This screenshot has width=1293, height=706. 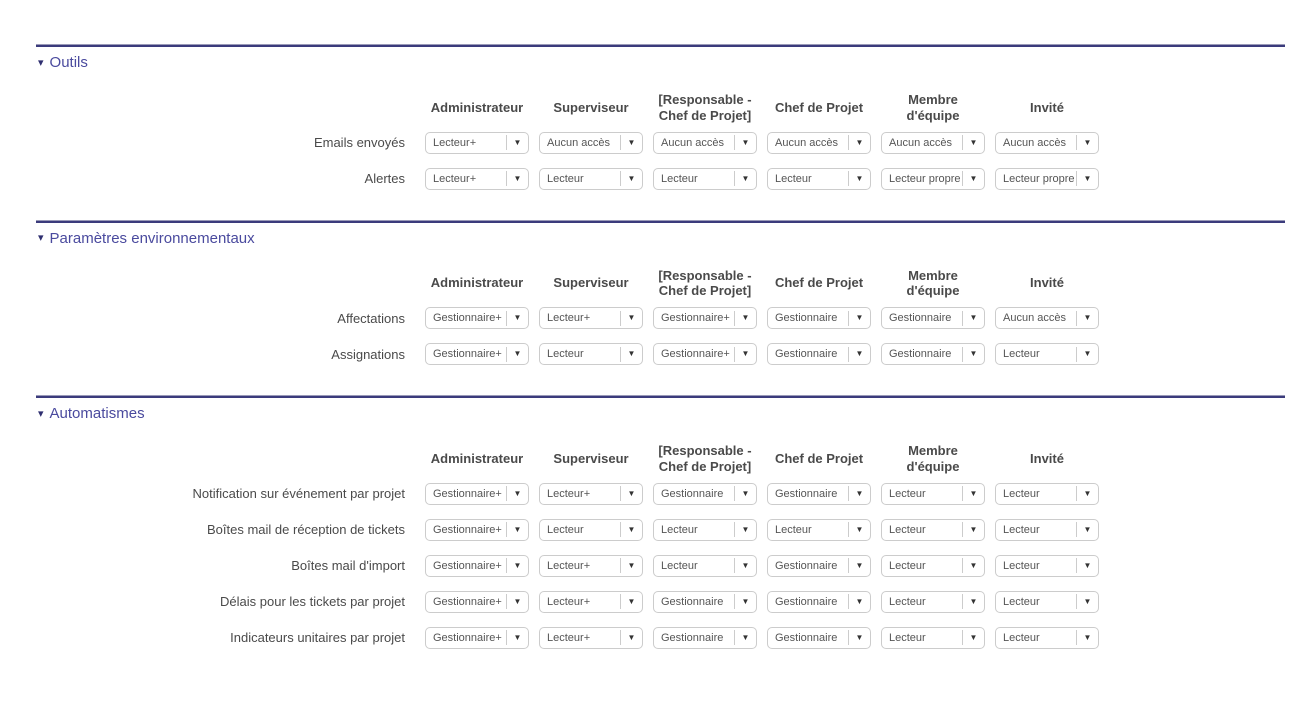 What do you see at coordinates (1034, 142) in the screenshot?
I see `permission-select-value: Aucun accès` at bounding box center [1034, 142].